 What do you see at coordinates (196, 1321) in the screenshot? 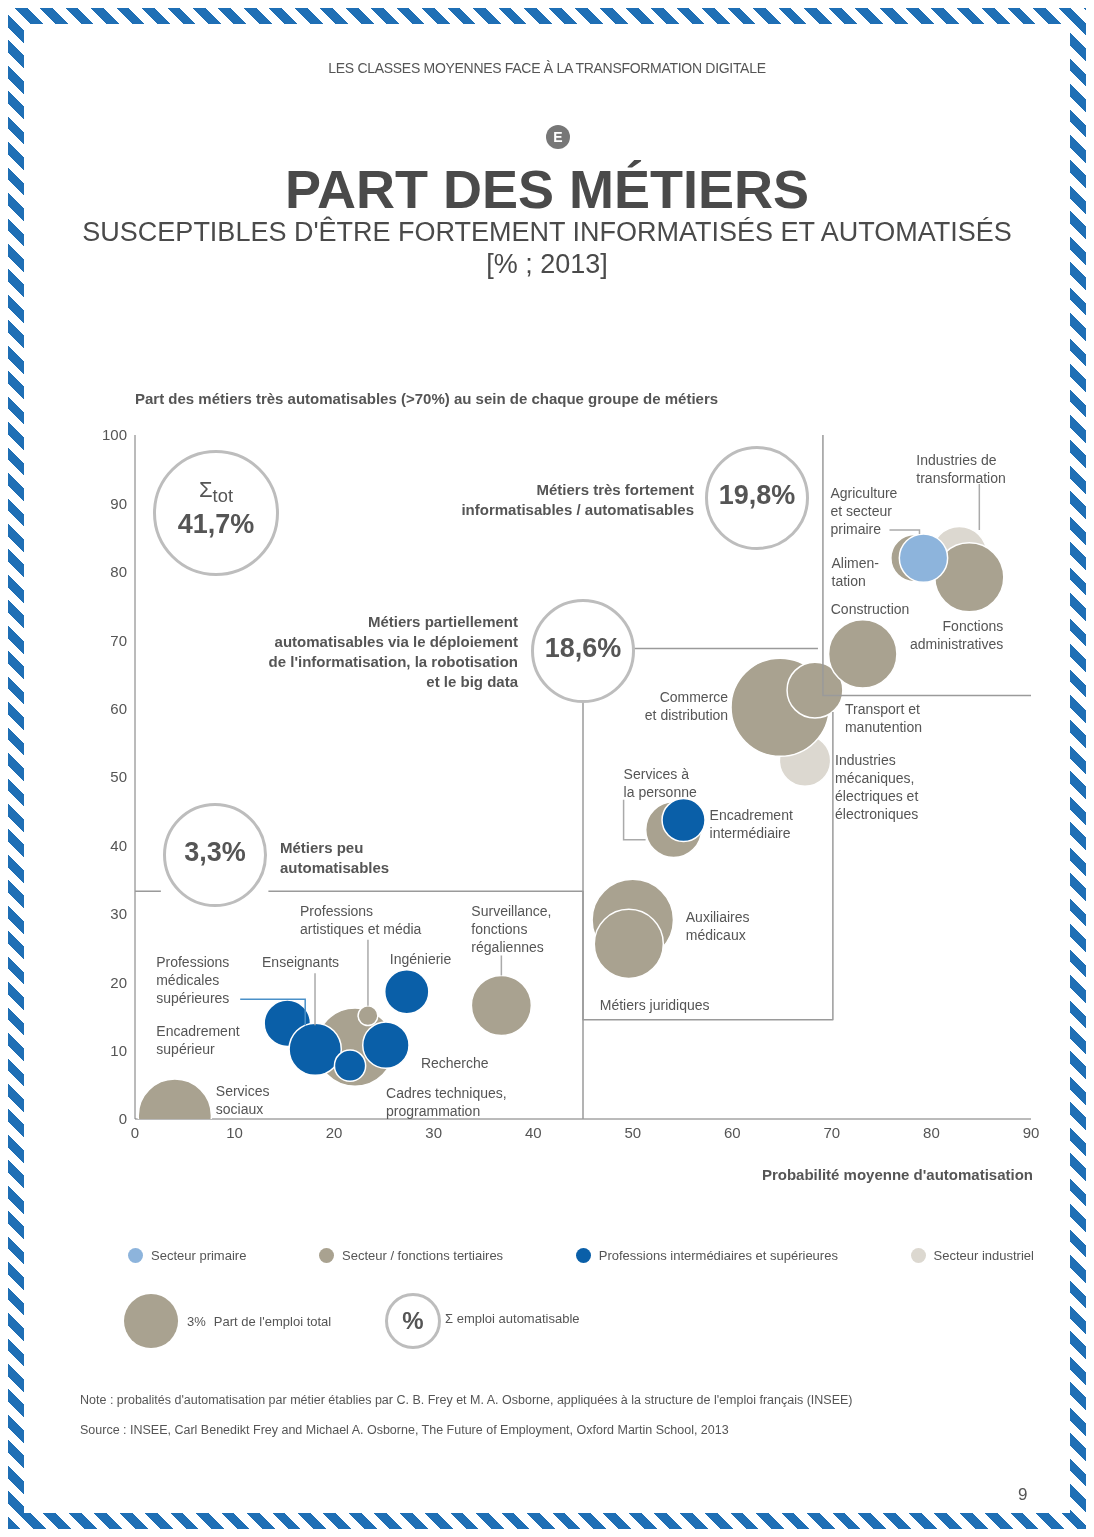
I see `legend-label: 3%` at bounding box center [196, 1321].